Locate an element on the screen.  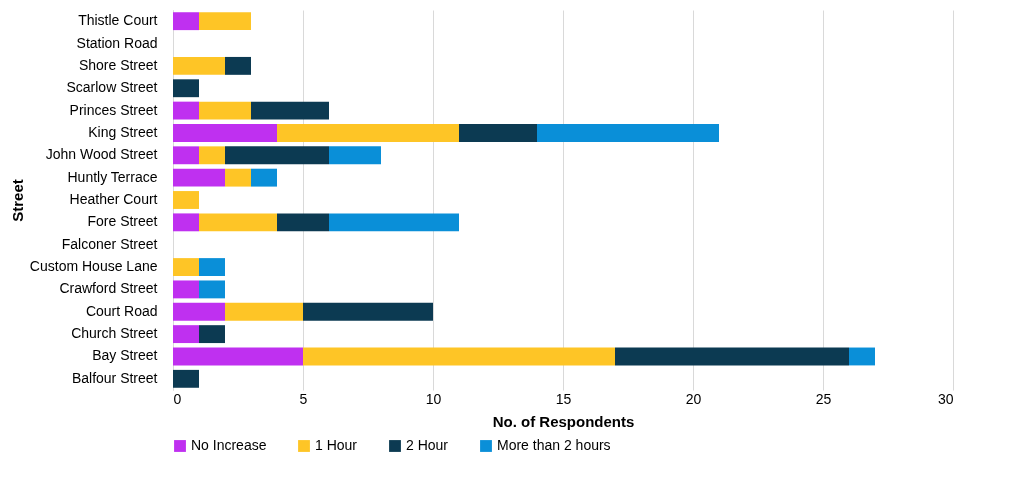
y-tick-label: Heather Court is located at coordinates (113, 199).